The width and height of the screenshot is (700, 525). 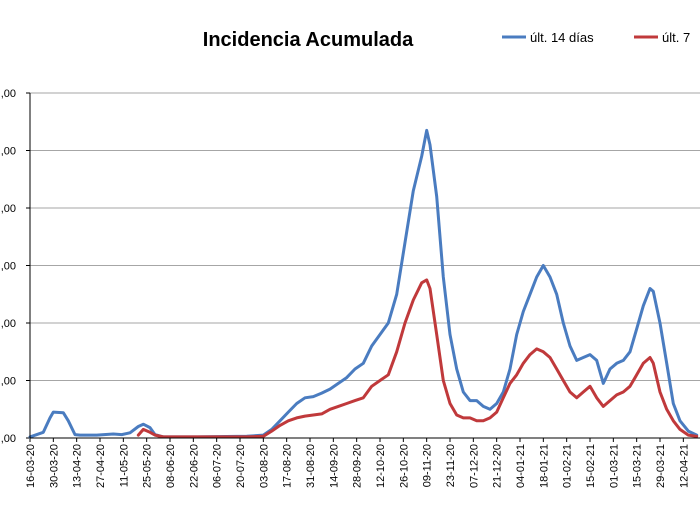 I want to click on x-tick-label: 21-12-20, so click(x=498, y=466).